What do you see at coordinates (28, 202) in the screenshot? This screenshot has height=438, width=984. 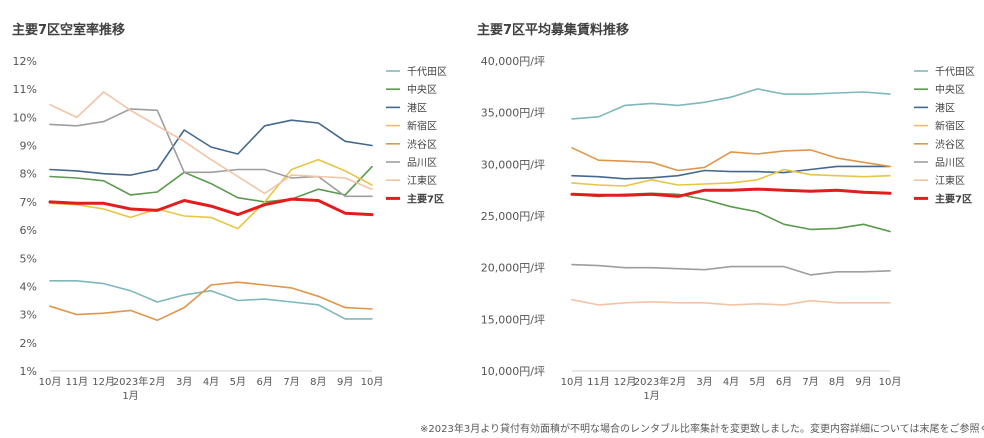 I see `vacancy-y-tick-label: 7%` at bounding box center [28, 202].